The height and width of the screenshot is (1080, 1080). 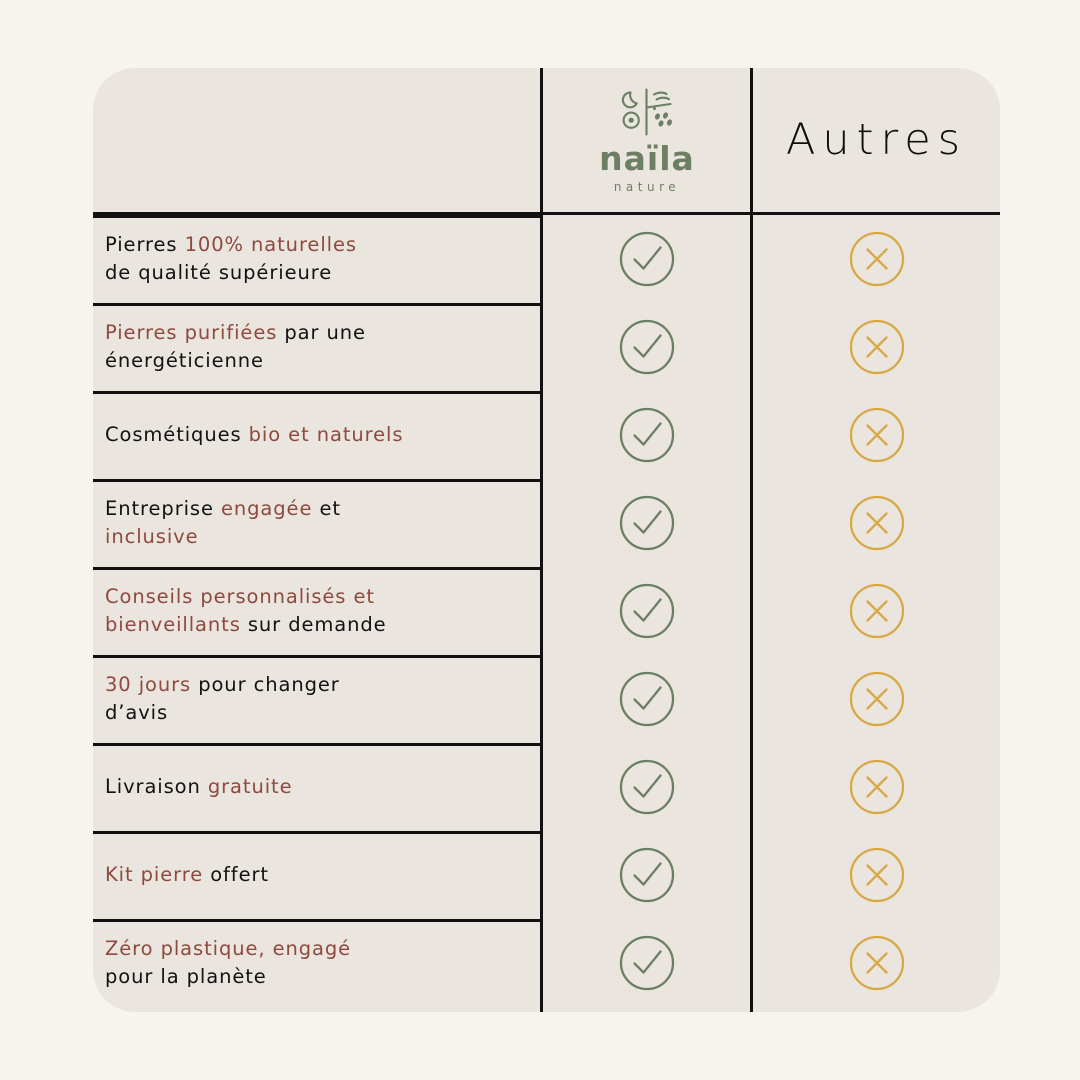 I want to click on feature-row: Entreprise engagée et inclusive, so click(x=546, y=523).